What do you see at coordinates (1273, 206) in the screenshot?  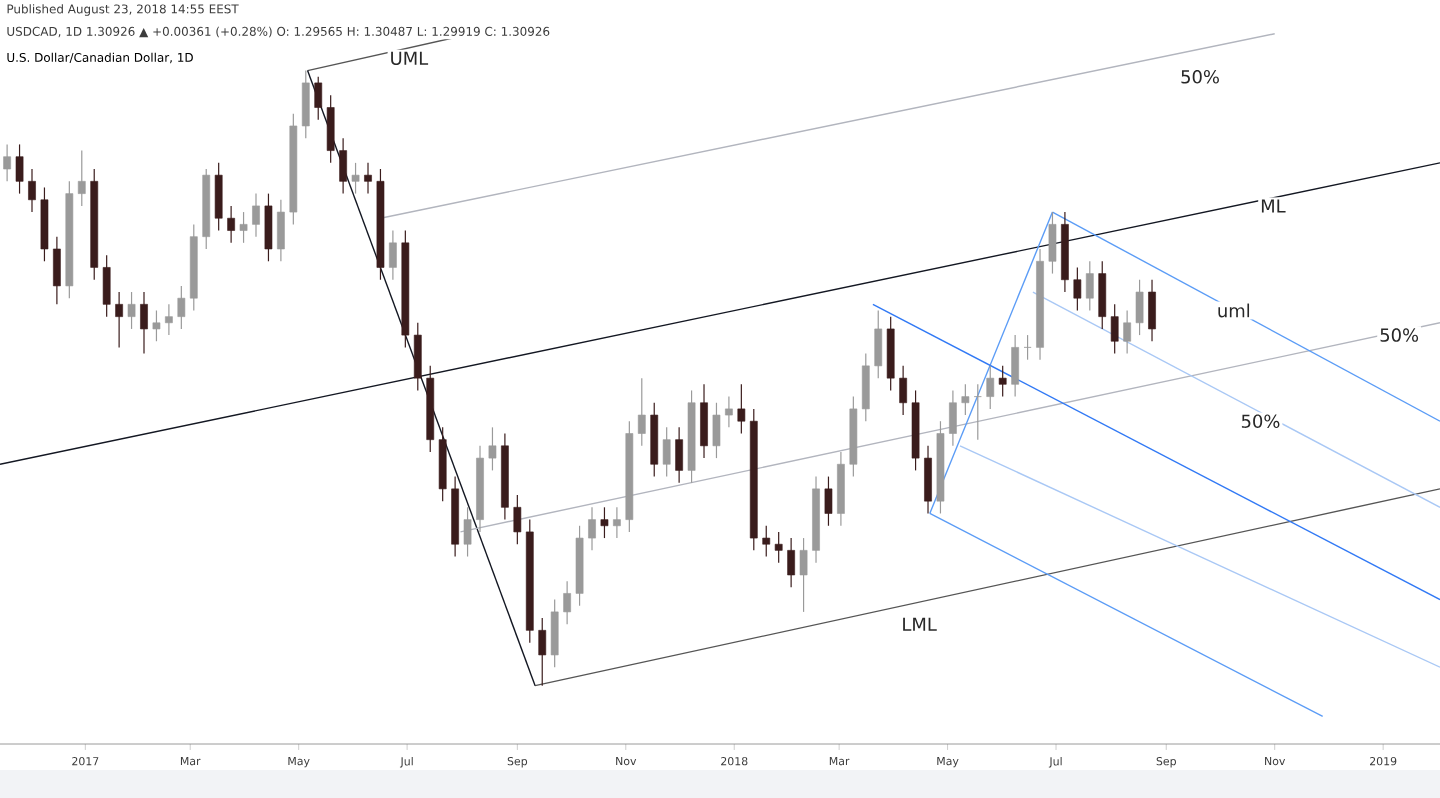 I see `annotation: ML` at bounding box center [1273, 206].